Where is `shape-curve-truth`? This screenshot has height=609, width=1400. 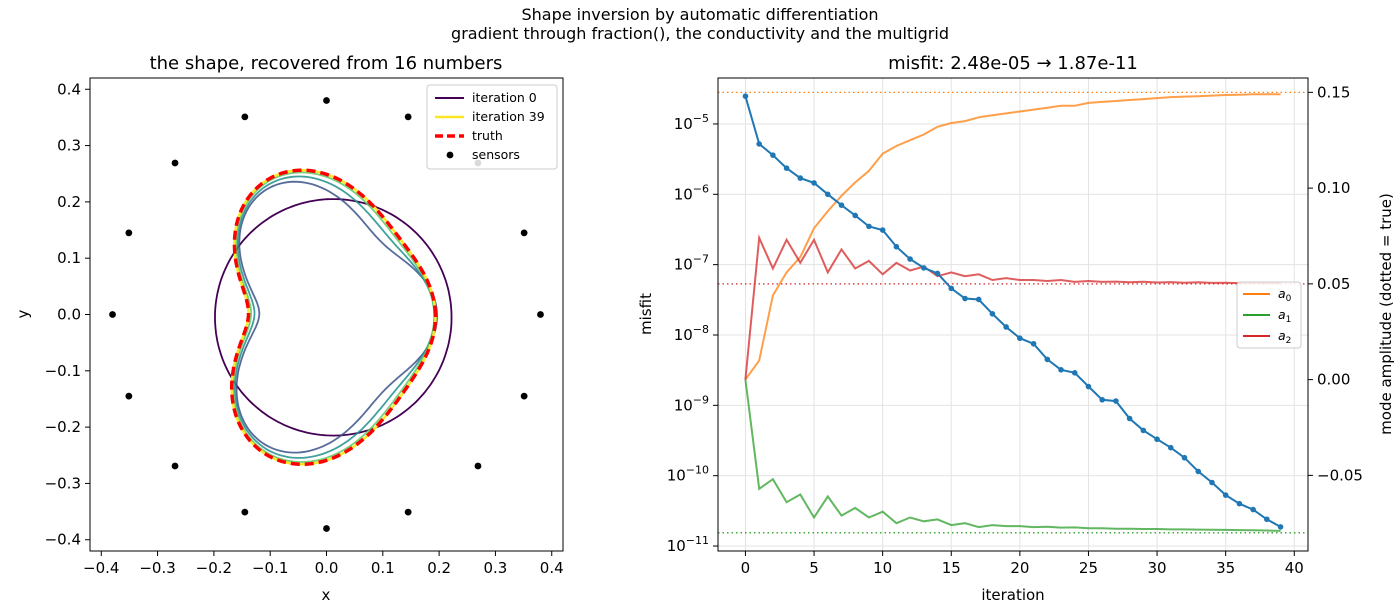 shape-curve-truth is located at coordinates (333, 317).